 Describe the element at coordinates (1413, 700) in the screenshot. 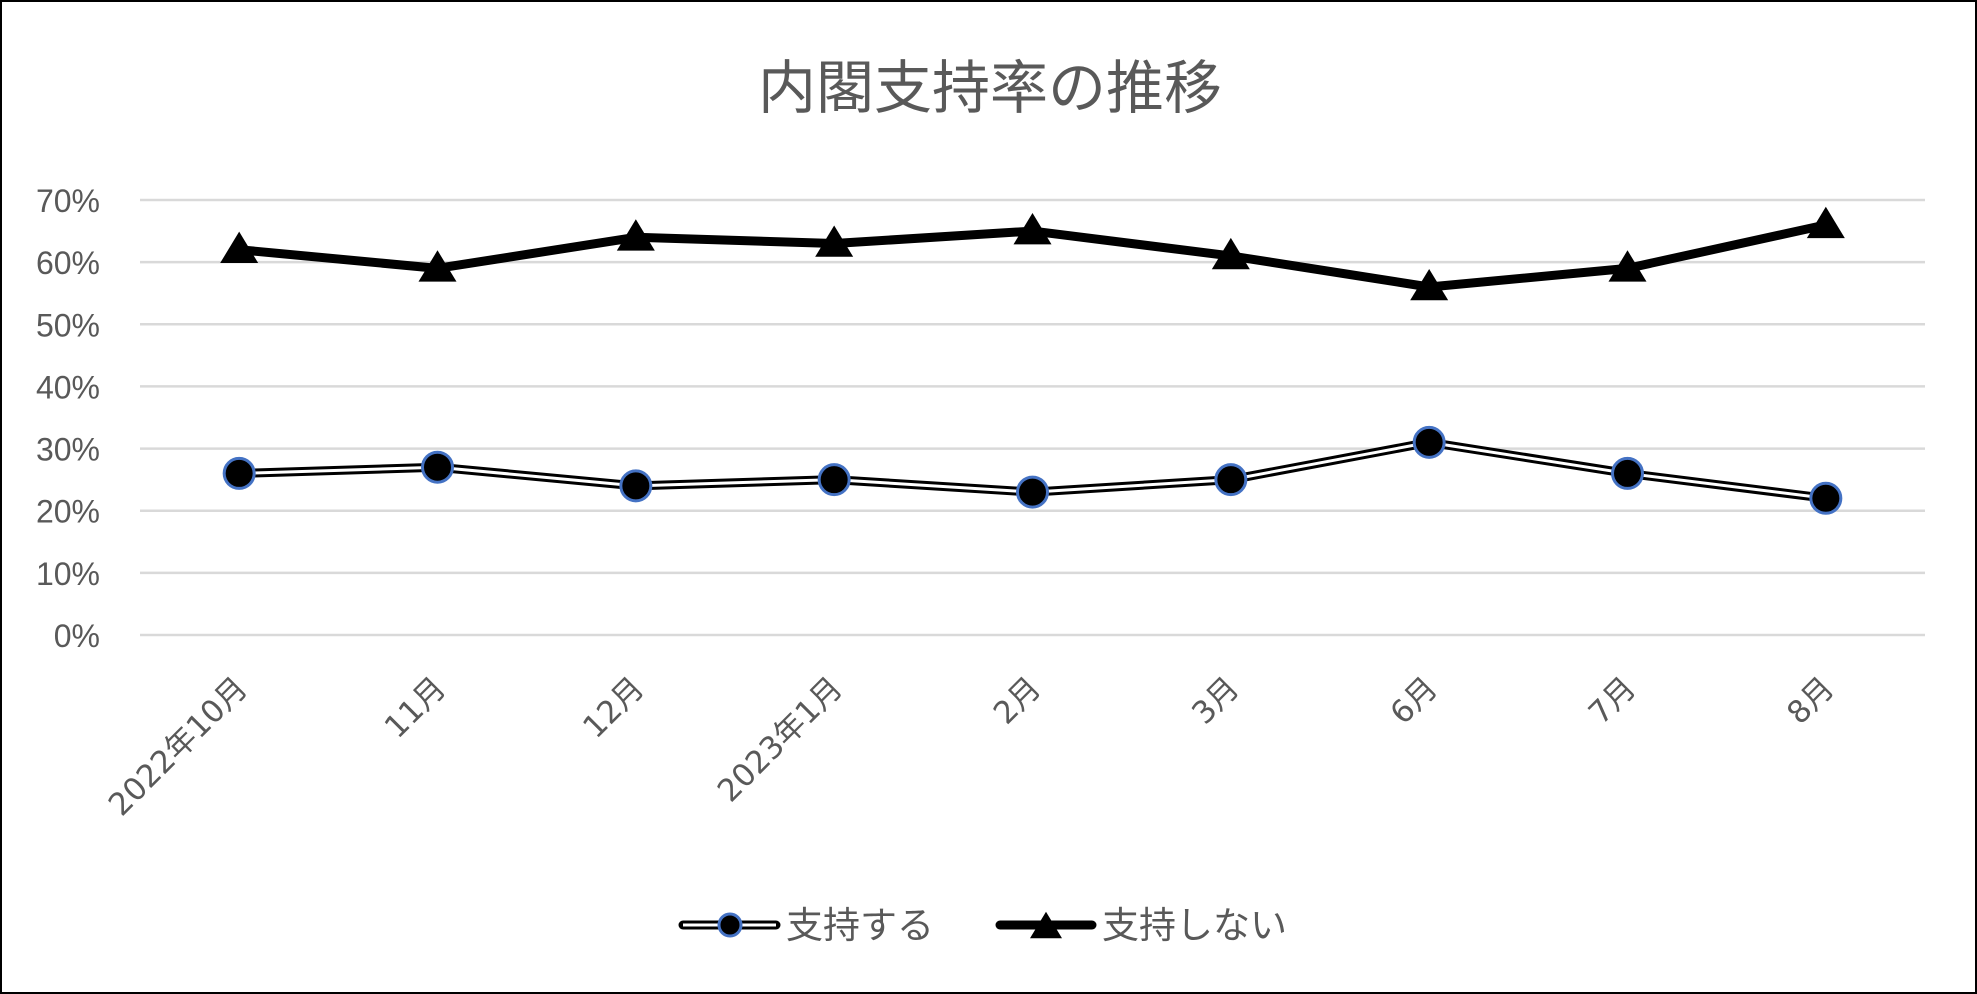

I see `x-tick-label: 6月` at that location.